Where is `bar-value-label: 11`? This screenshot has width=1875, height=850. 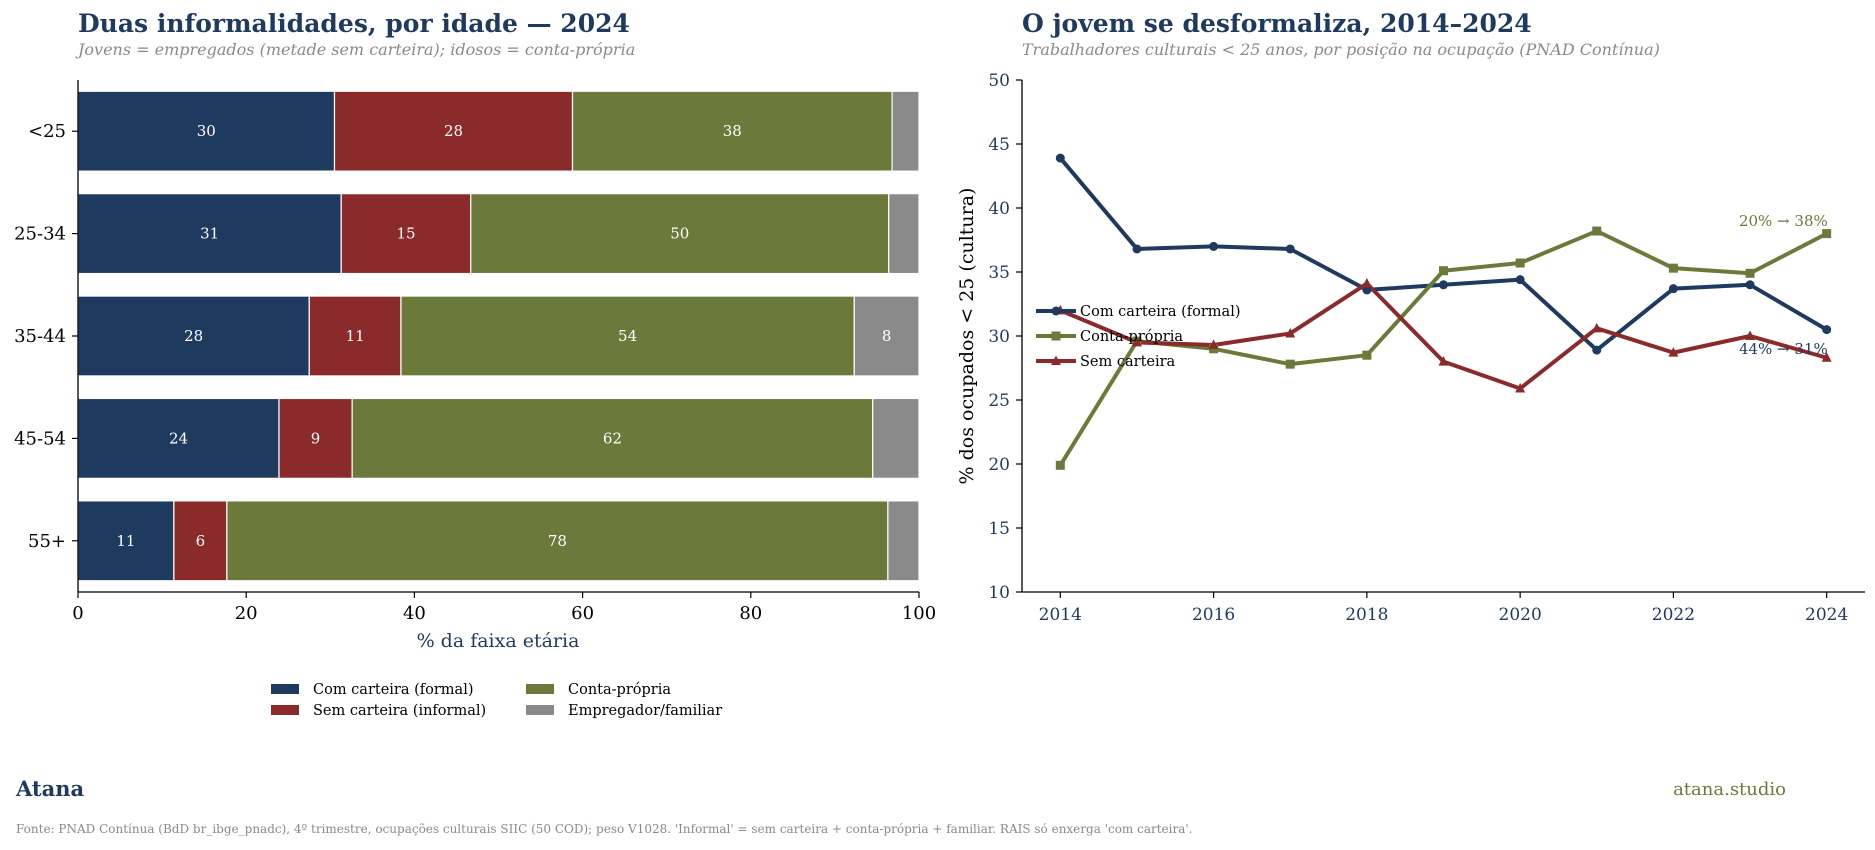
bar-value-label: 11 is located at coordinates (355, 336).